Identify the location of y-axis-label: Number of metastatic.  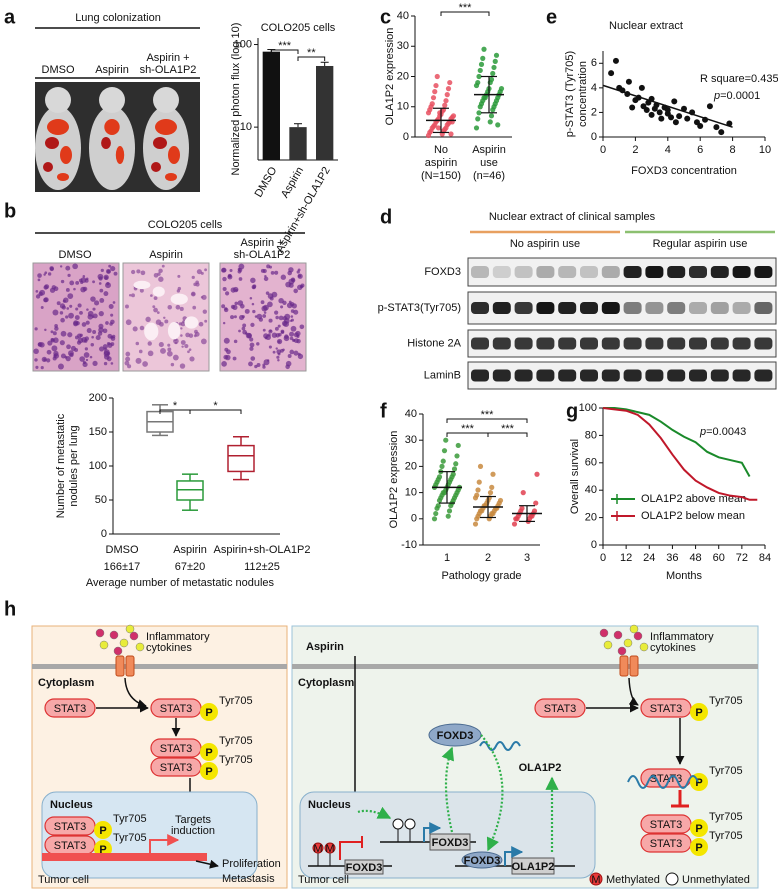
(61, 465).